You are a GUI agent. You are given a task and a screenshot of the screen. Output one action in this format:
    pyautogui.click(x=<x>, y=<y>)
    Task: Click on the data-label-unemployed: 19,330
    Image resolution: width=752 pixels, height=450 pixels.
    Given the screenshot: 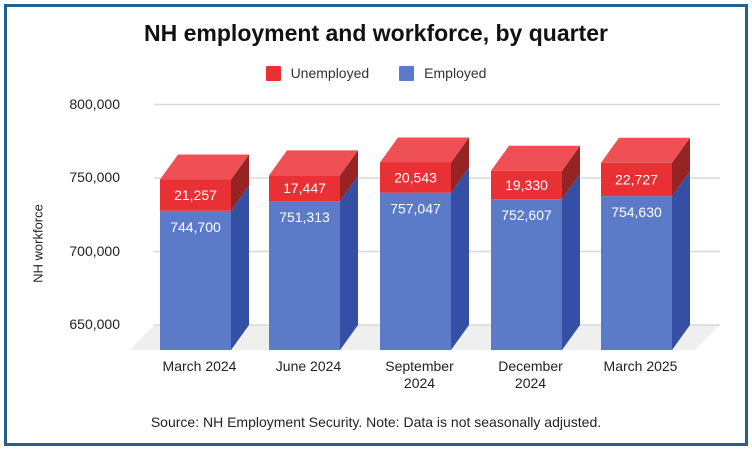 What is the action you would take?
    pyautogui.click(x=526, y=185)
    